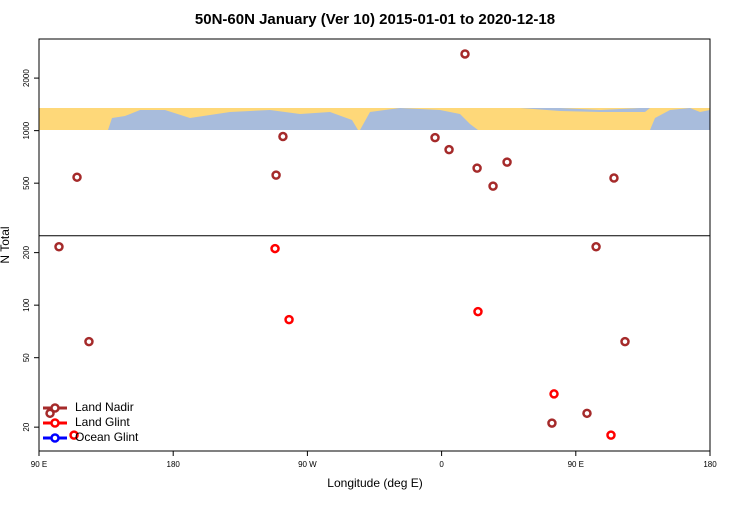 The height and width of the screenshot is (505, 750). What do you see at coordinates (307, 464) in the screenshot?
I see `x-tick-label: 90 W` at bounding box center [307, 464].